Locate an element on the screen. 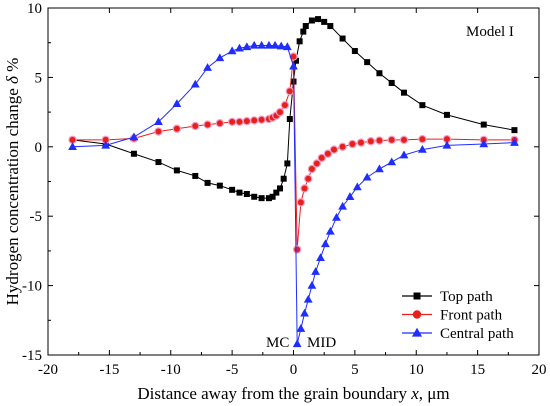 This screenshot has height=406, width=550. legend-label: Top path is located at coordinates (466, 297).